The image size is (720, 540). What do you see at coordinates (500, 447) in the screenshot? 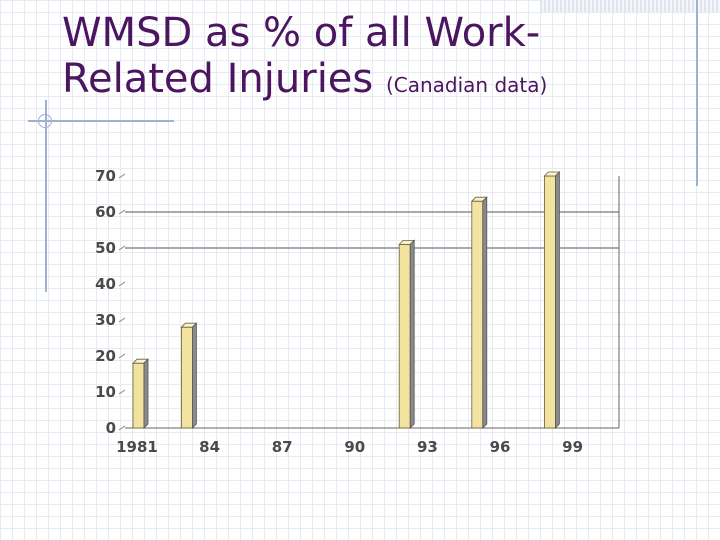
I see `x-tick-label: 96` at bounding box center [500, 447].